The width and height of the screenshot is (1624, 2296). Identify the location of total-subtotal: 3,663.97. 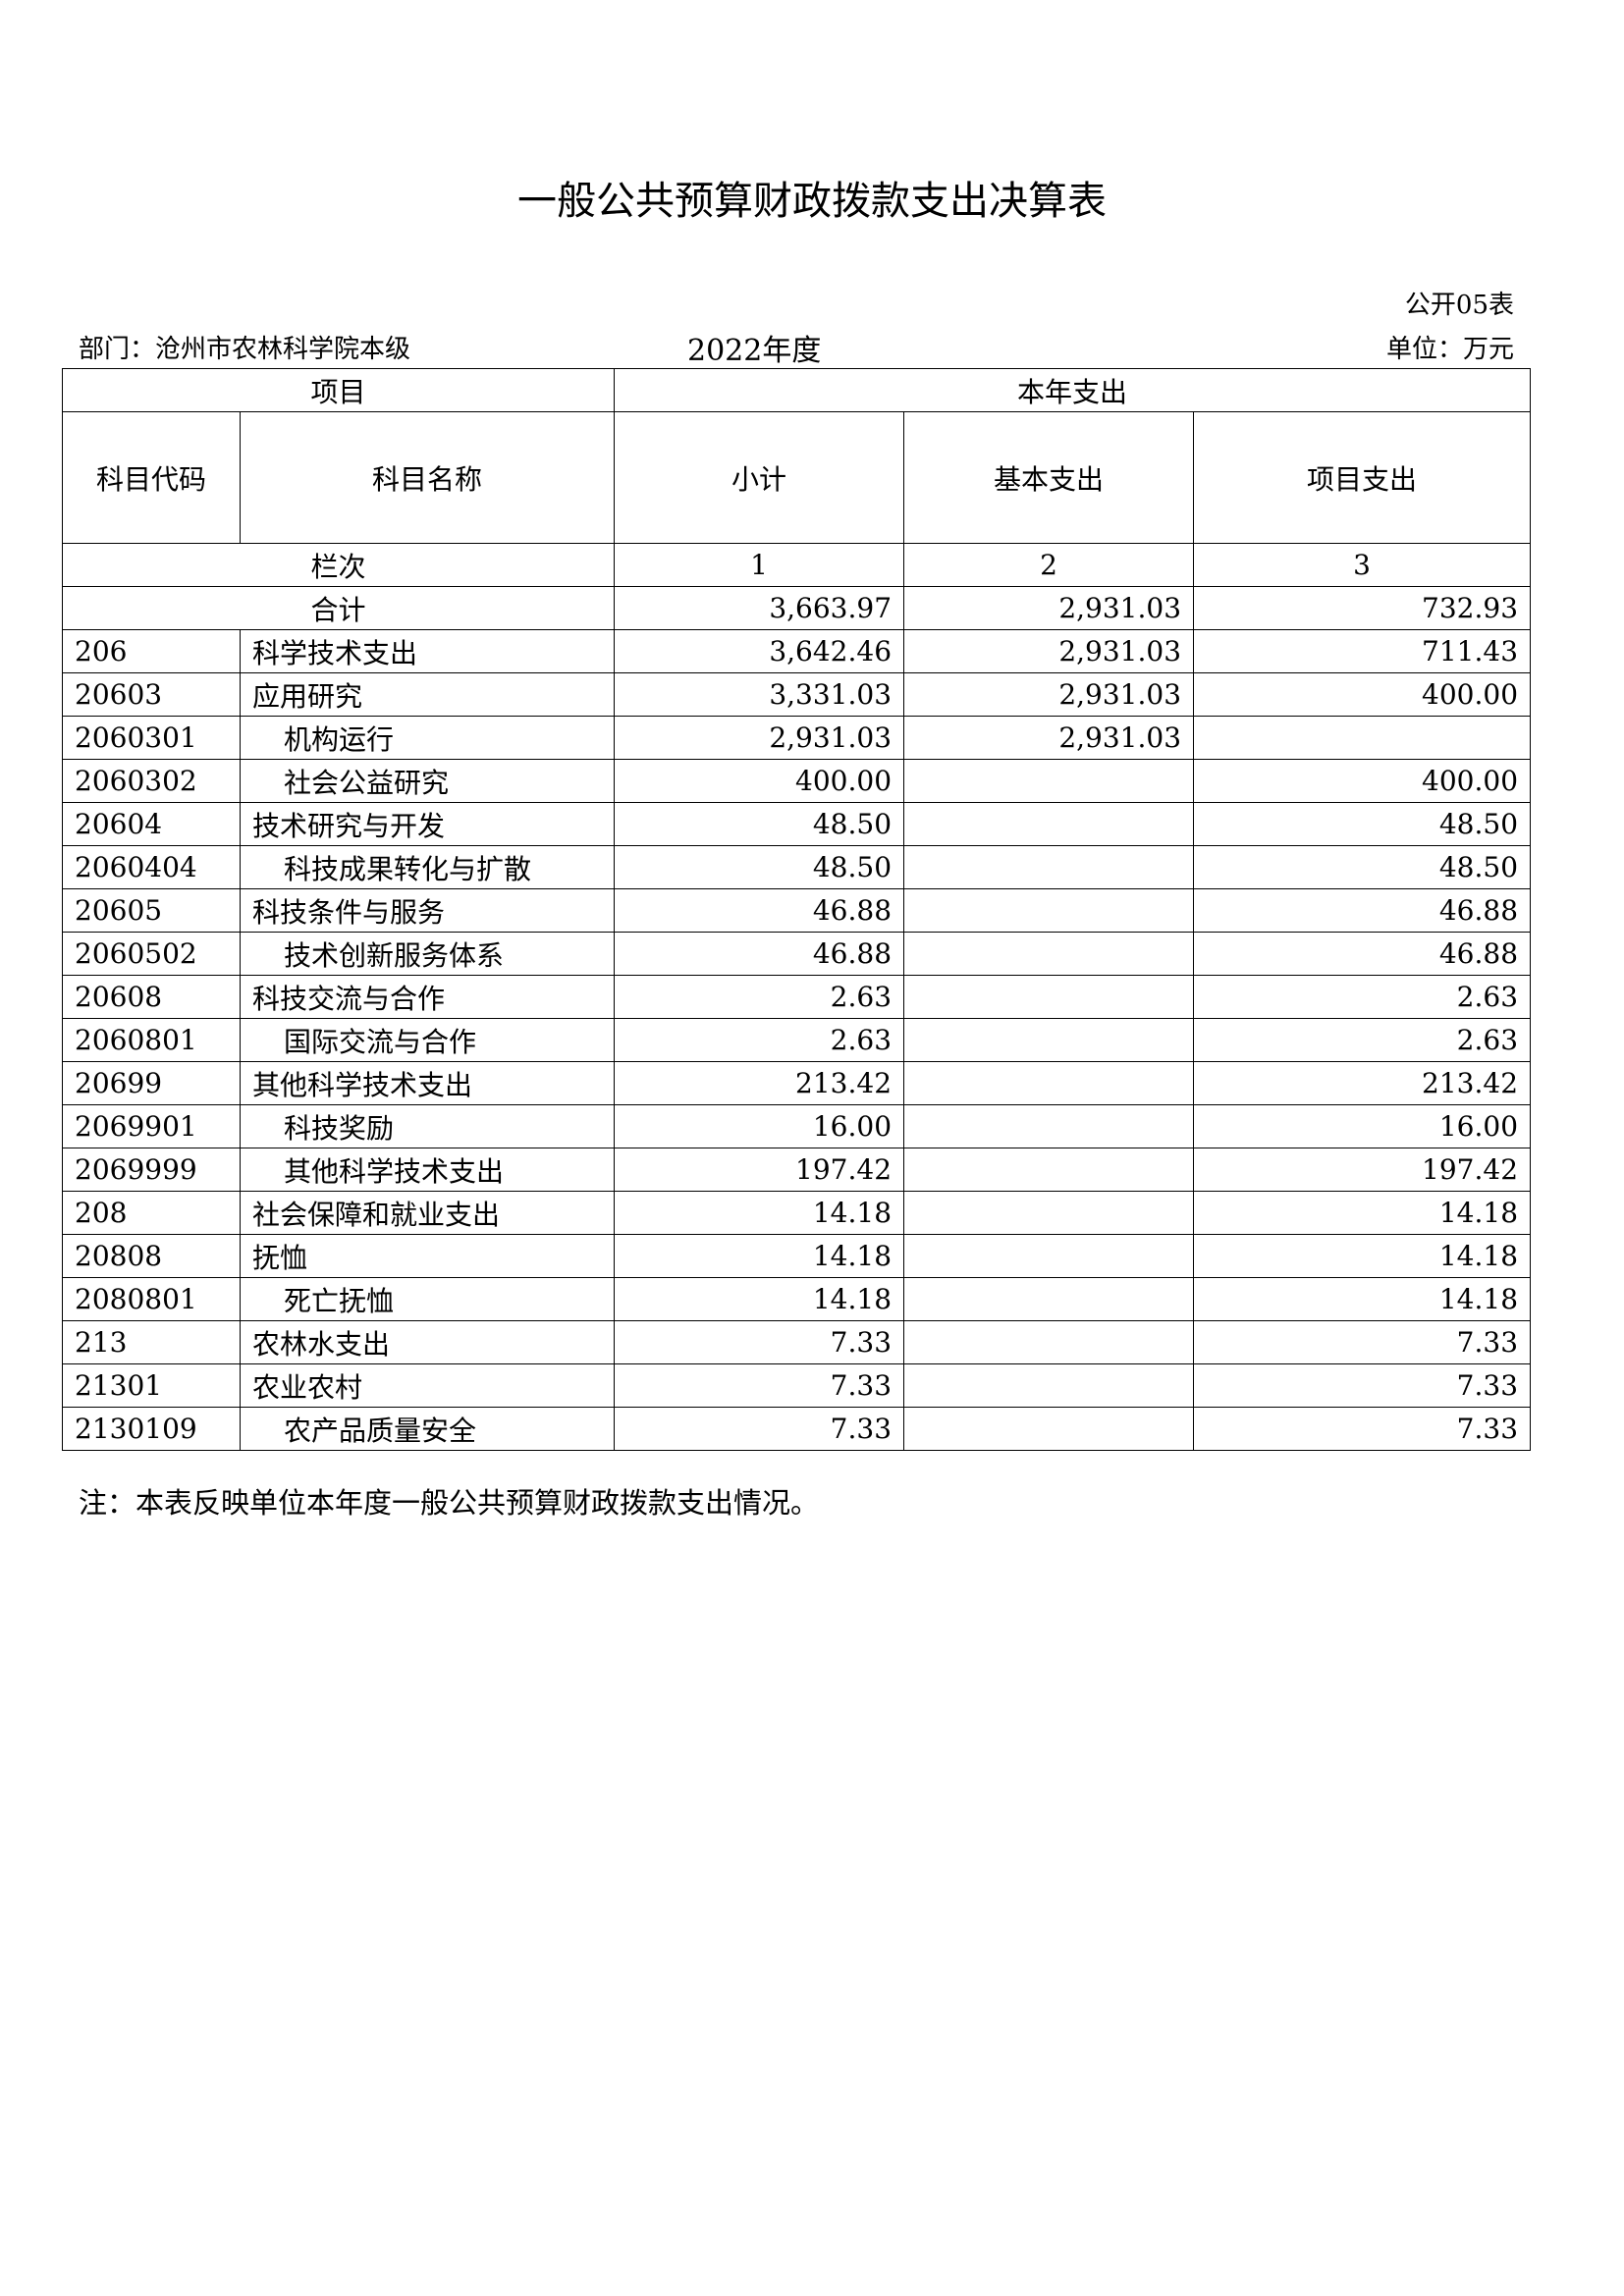
(759, 608).